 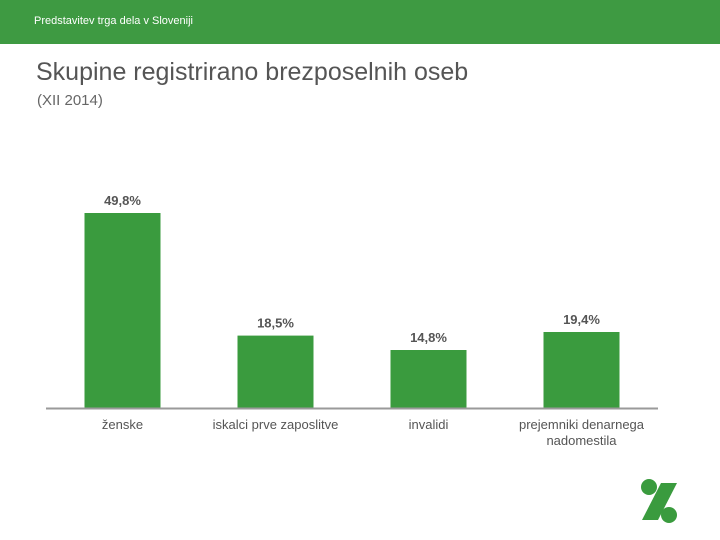 I want to click on category-label: prejemniki denarnega, so click(x=582, y=424).